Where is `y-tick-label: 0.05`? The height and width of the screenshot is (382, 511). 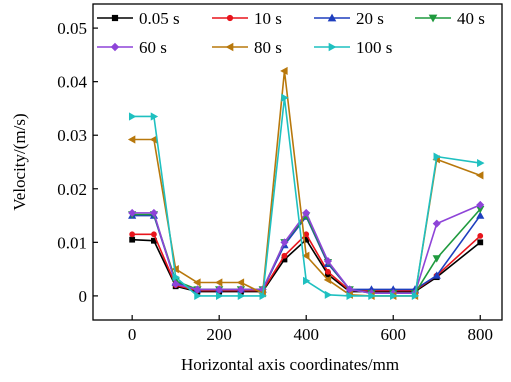
y-tick-label: 0.05 is located at coordinates (72, 28).